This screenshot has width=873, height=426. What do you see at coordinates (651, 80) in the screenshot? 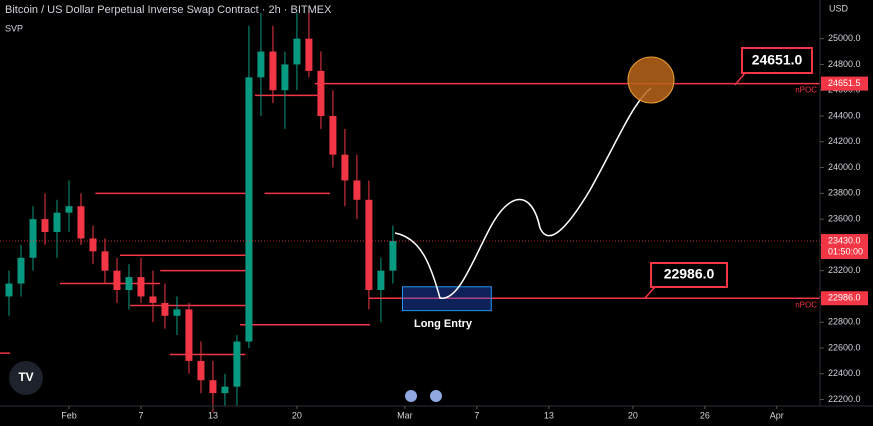
I see `target-circle` at bounding box center [651, 80].